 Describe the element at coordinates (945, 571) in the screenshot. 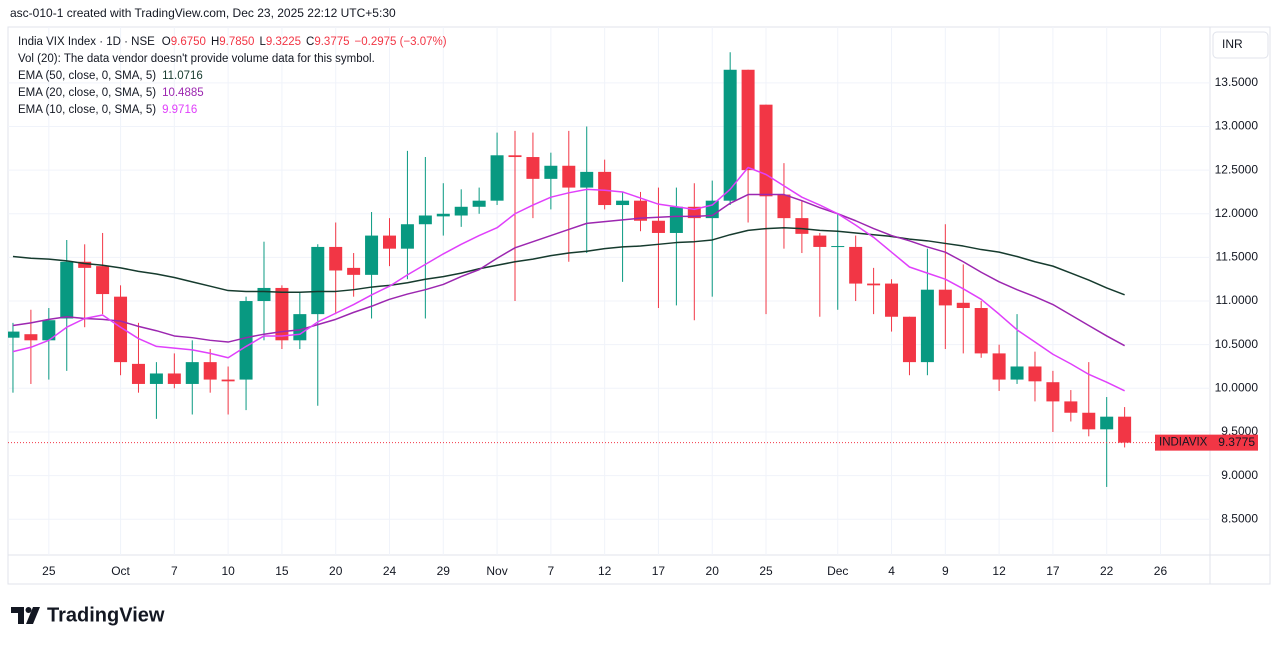

I see `x-tick-label: 9` at that location.